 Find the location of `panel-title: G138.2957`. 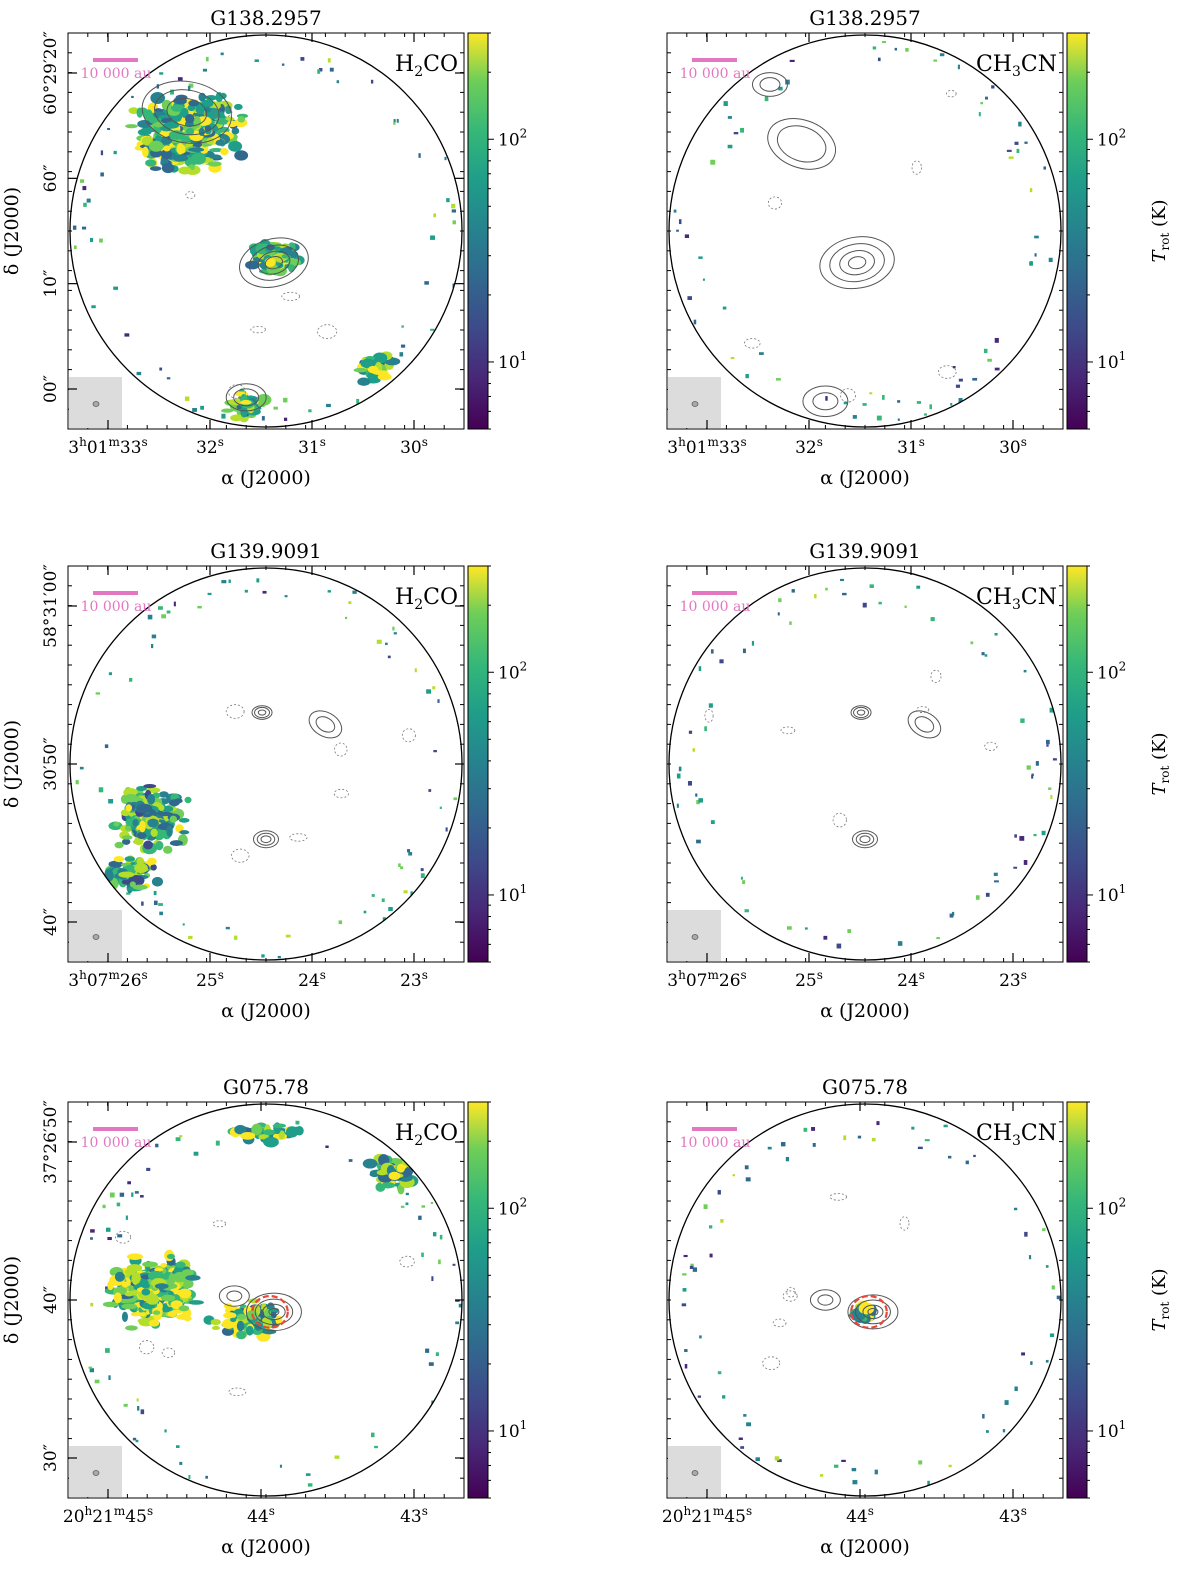

panel-title: G138.2957 is located at coordinates (864, 18).